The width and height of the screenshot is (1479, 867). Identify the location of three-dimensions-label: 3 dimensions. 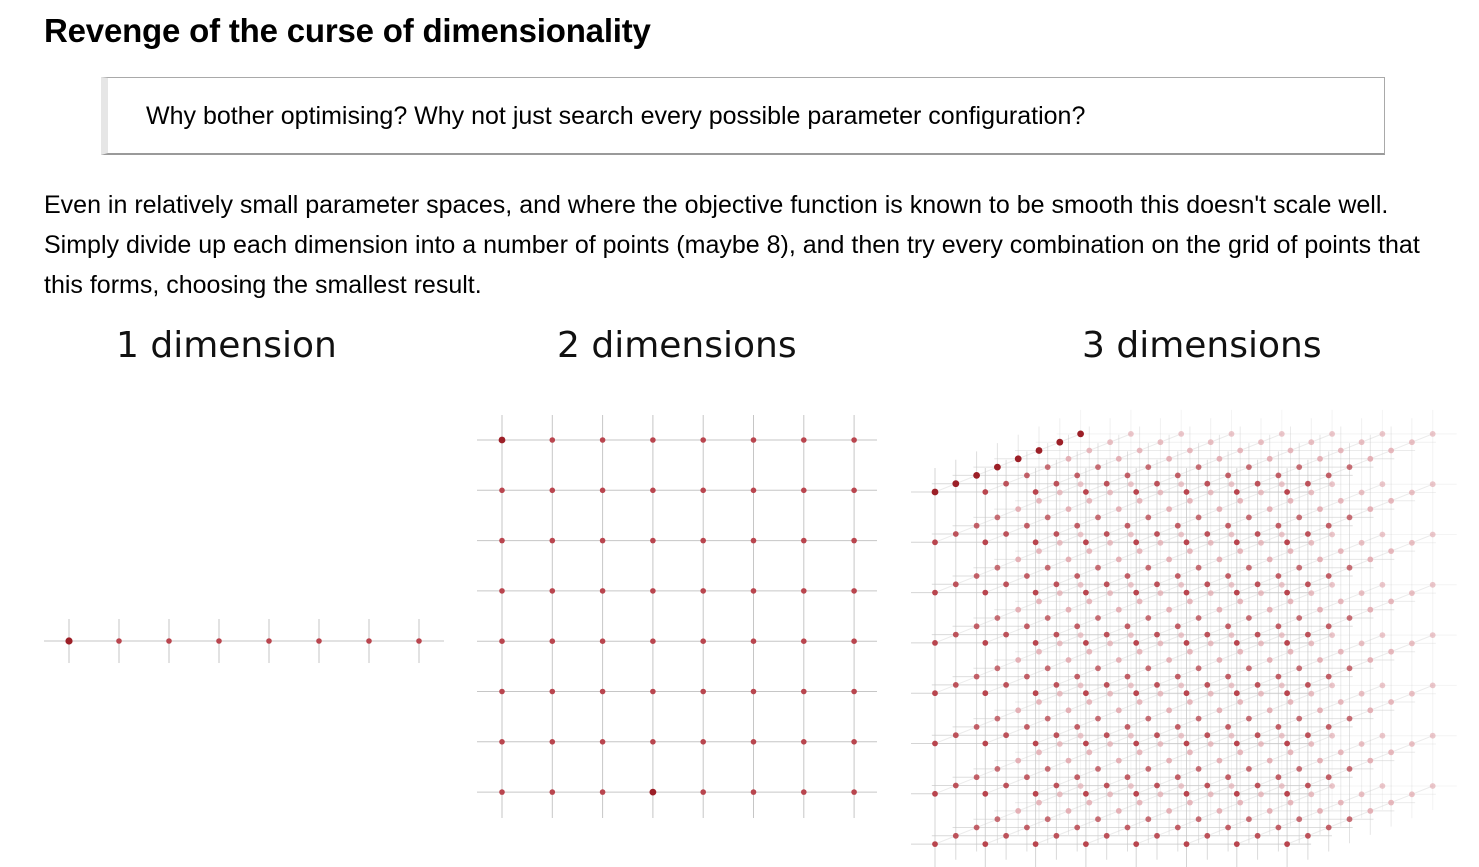
(1202, 345).